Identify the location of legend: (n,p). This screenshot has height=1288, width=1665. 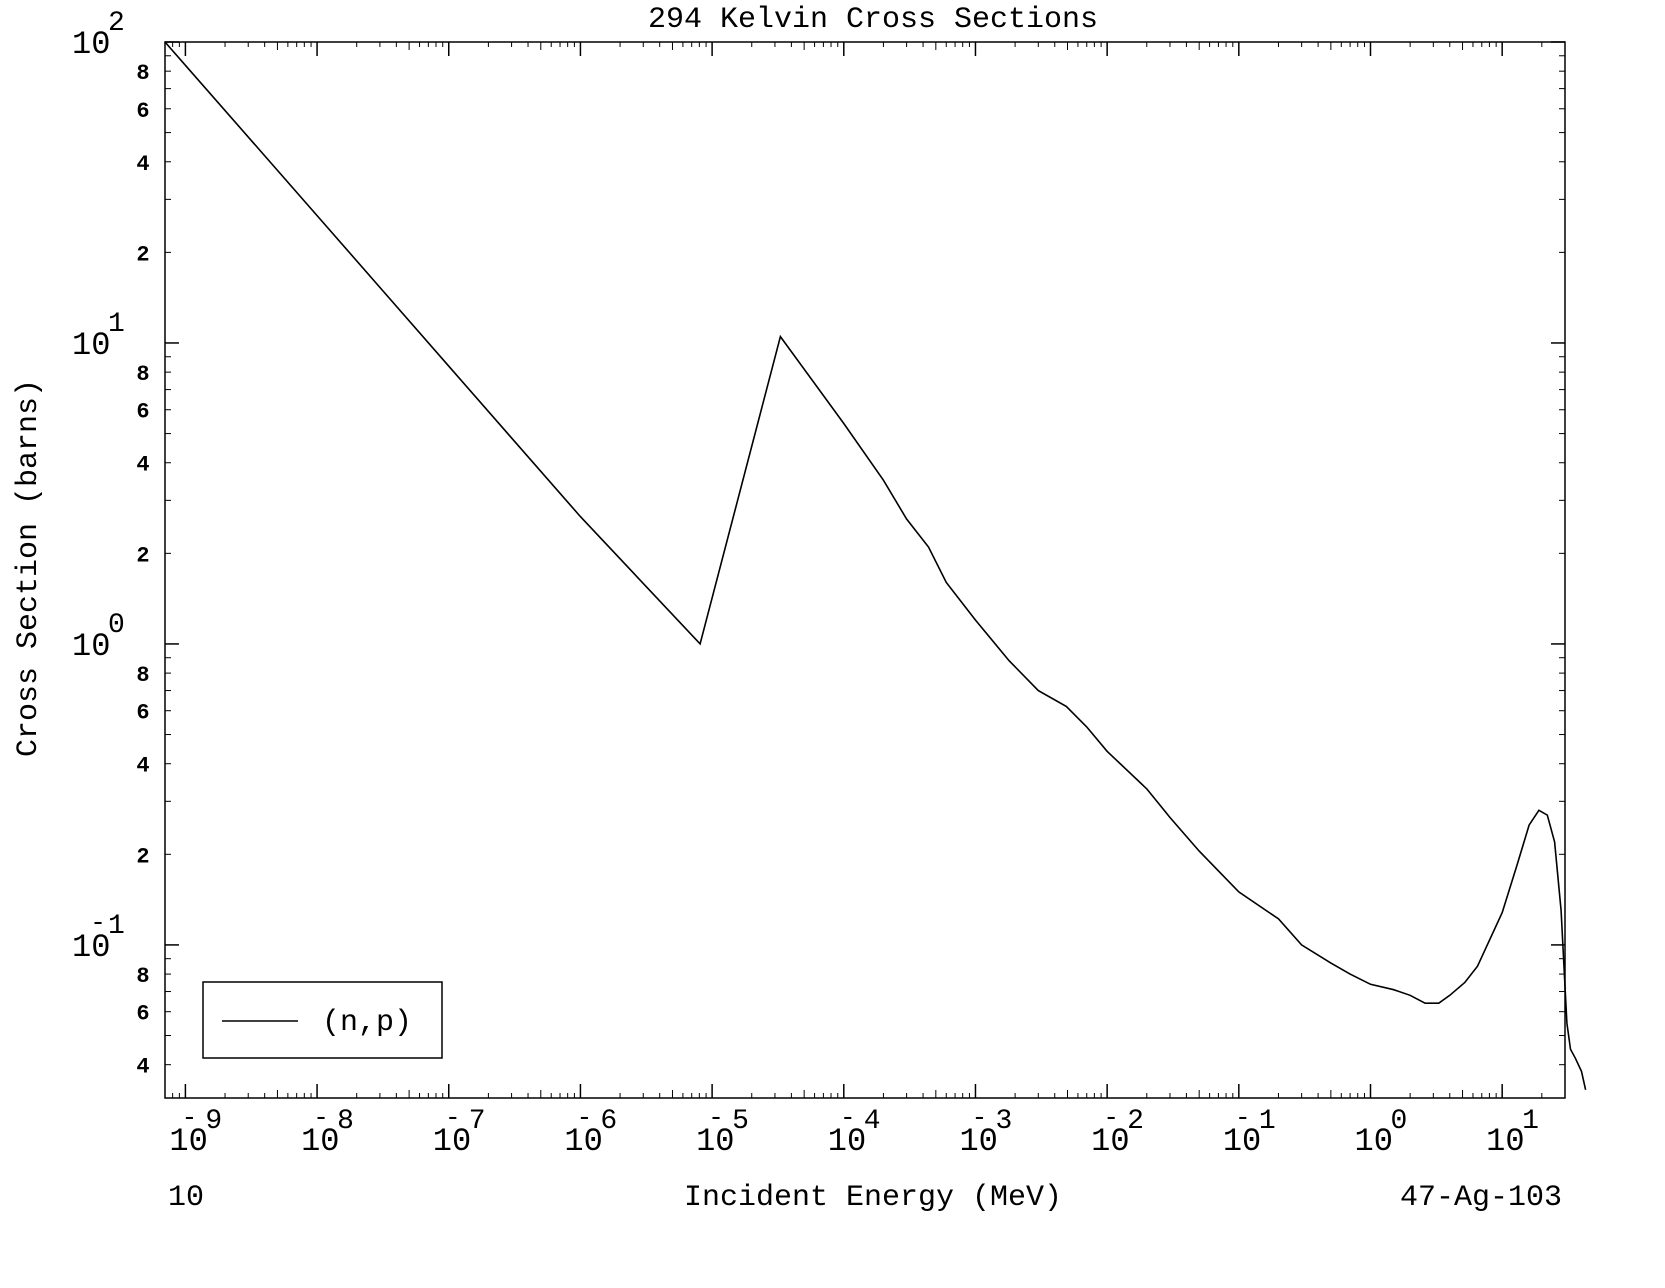
(322, 1020).